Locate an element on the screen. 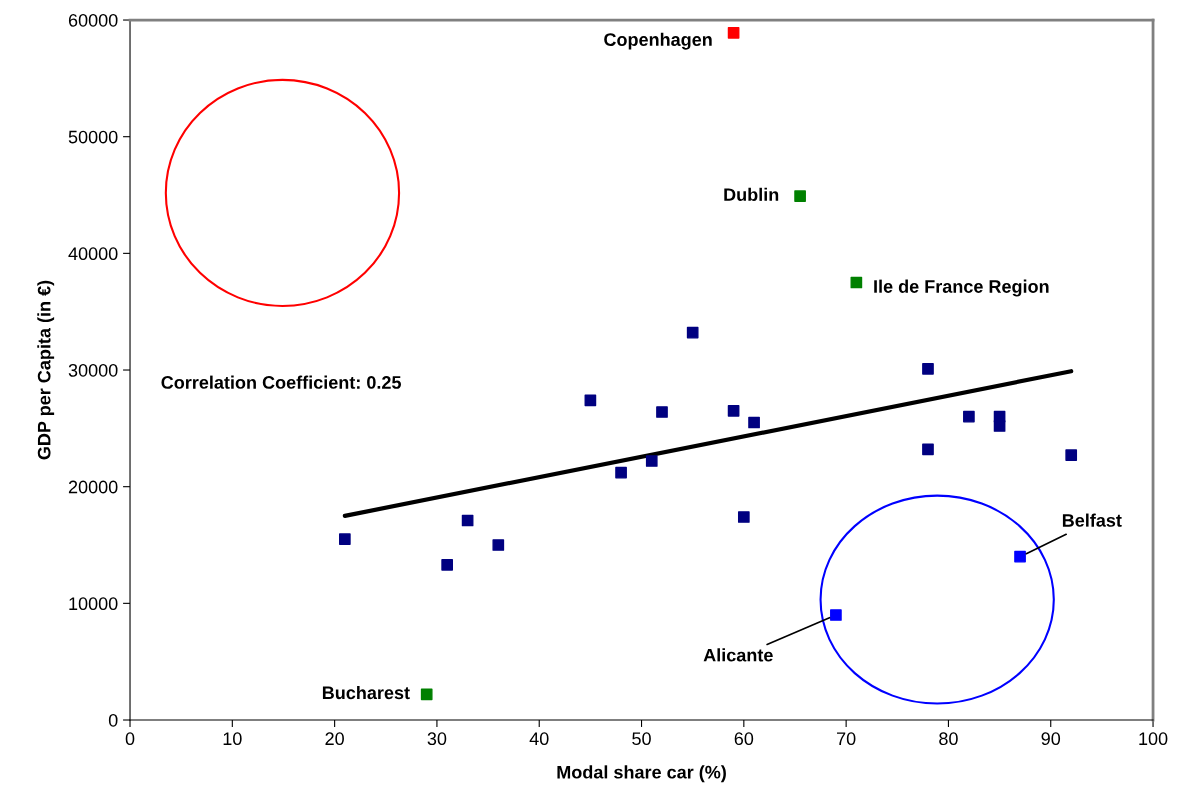  y-tick-label: 40000 is located at coordinates (93, 254).